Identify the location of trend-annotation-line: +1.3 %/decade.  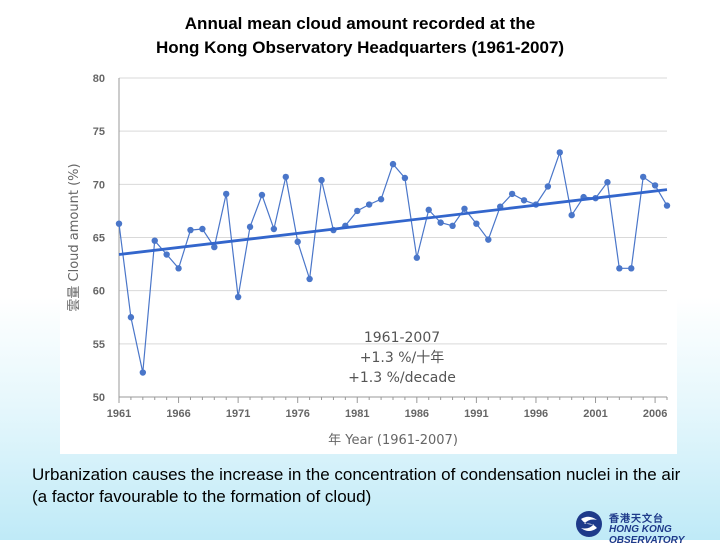
(402, 378).